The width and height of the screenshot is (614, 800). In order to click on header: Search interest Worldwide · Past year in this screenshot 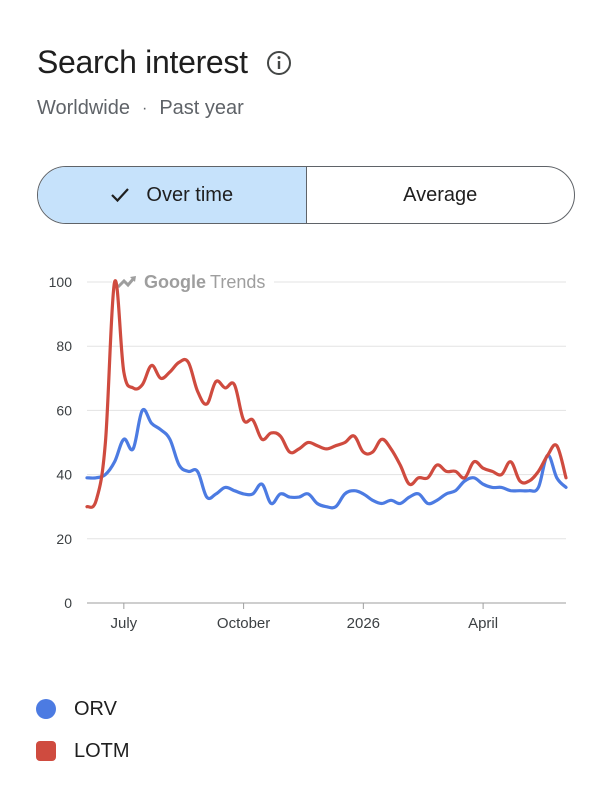, I will do `click(164, 82)`.